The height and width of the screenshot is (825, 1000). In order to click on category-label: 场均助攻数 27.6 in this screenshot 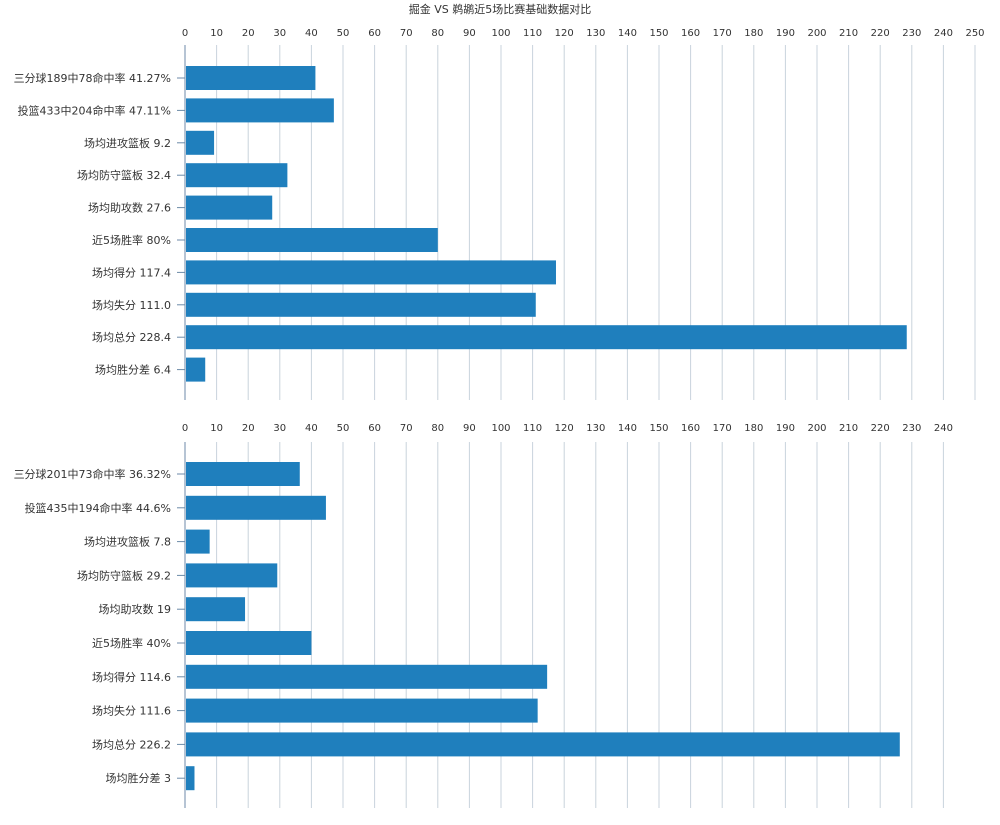, I will do `click(129, 208)`.